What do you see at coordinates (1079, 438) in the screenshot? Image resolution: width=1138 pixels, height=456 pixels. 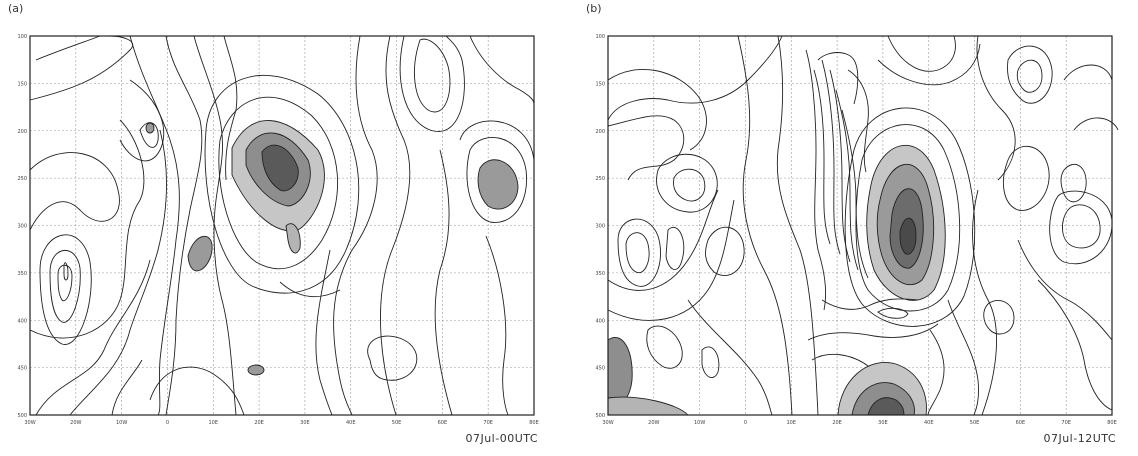 I see `timestamp-b: 07Jul-12UTC` at bounding box center [1079, 438].